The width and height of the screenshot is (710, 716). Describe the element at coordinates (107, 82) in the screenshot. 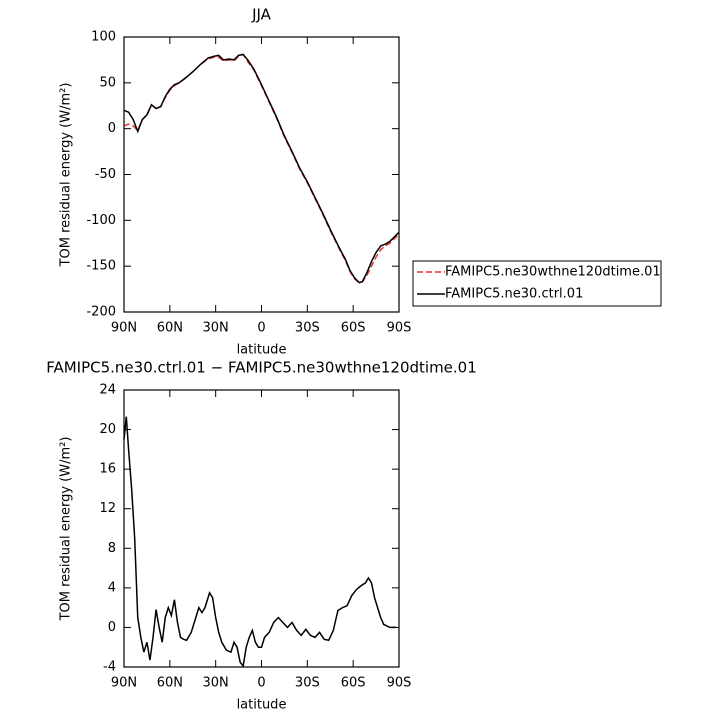

I see `y-tick-label: 50` at that location.